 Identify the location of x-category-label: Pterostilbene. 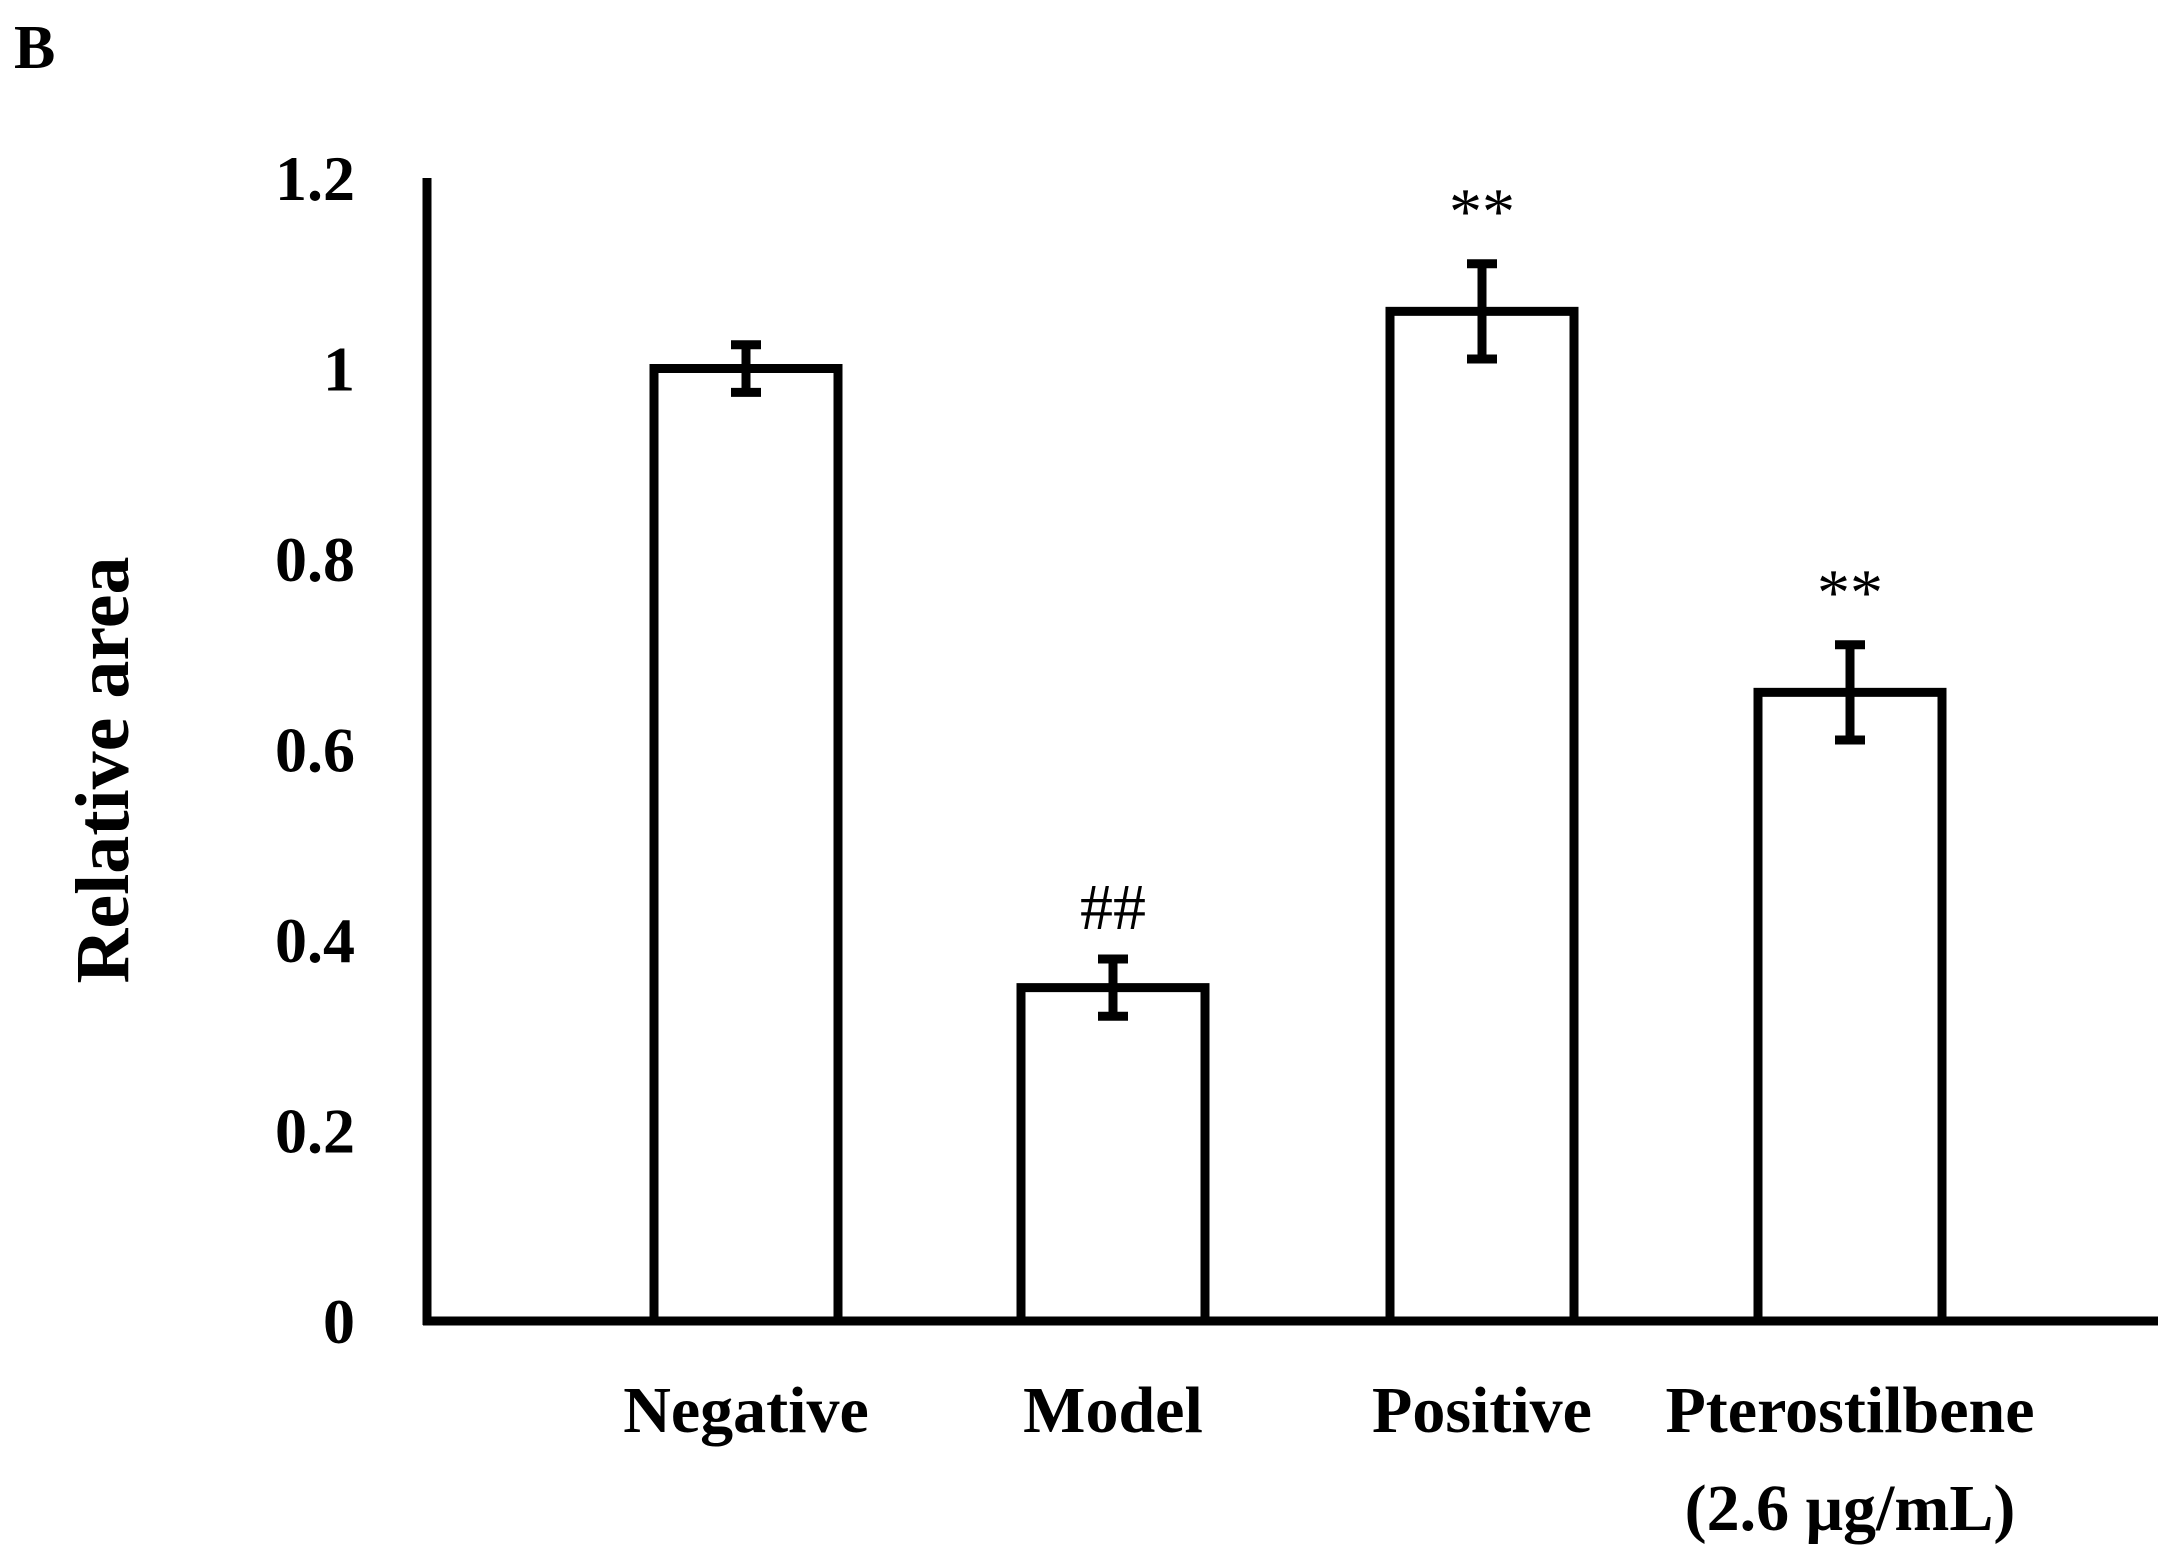
(1849, 1410).